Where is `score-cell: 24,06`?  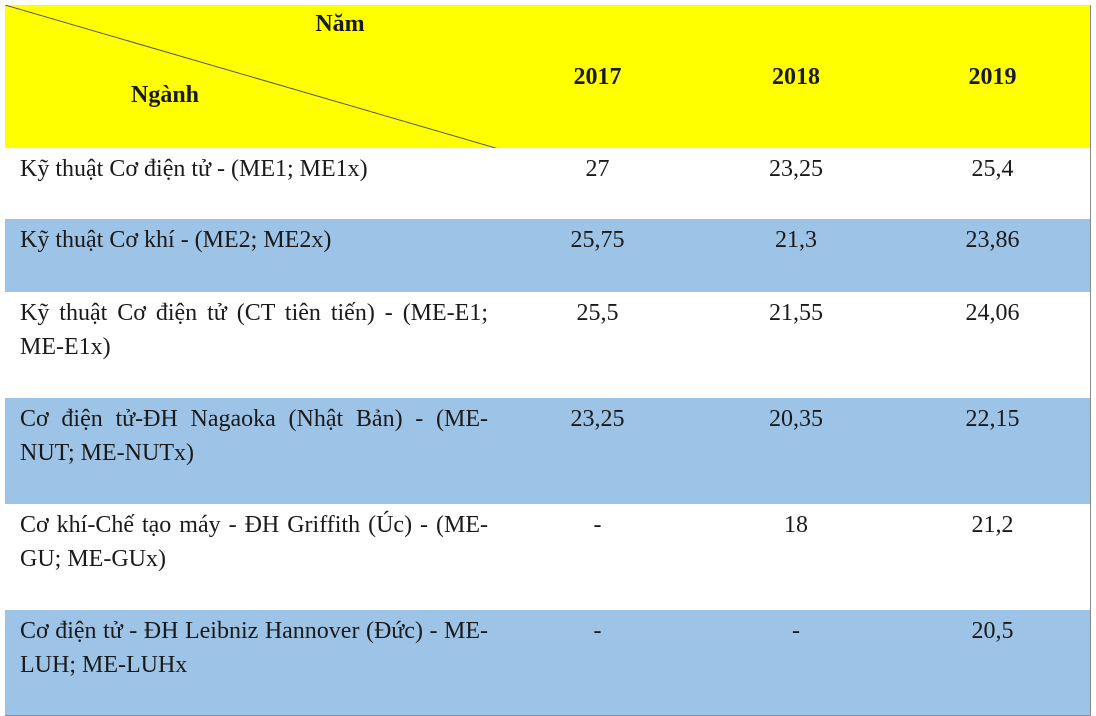 score-cell: 24,06 is located at coordinates (993, 345).